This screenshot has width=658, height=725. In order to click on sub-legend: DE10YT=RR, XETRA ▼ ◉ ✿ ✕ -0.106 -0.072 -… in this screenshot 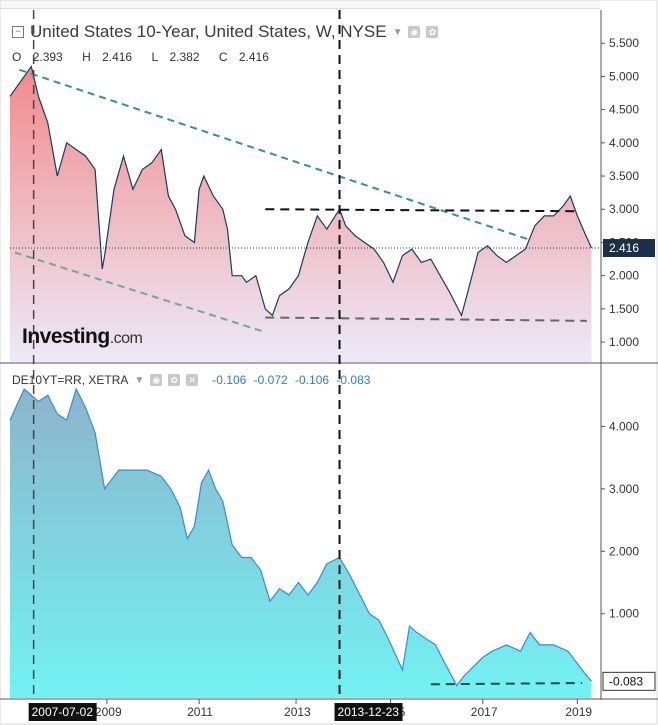, I will do `click(193, 380)`.